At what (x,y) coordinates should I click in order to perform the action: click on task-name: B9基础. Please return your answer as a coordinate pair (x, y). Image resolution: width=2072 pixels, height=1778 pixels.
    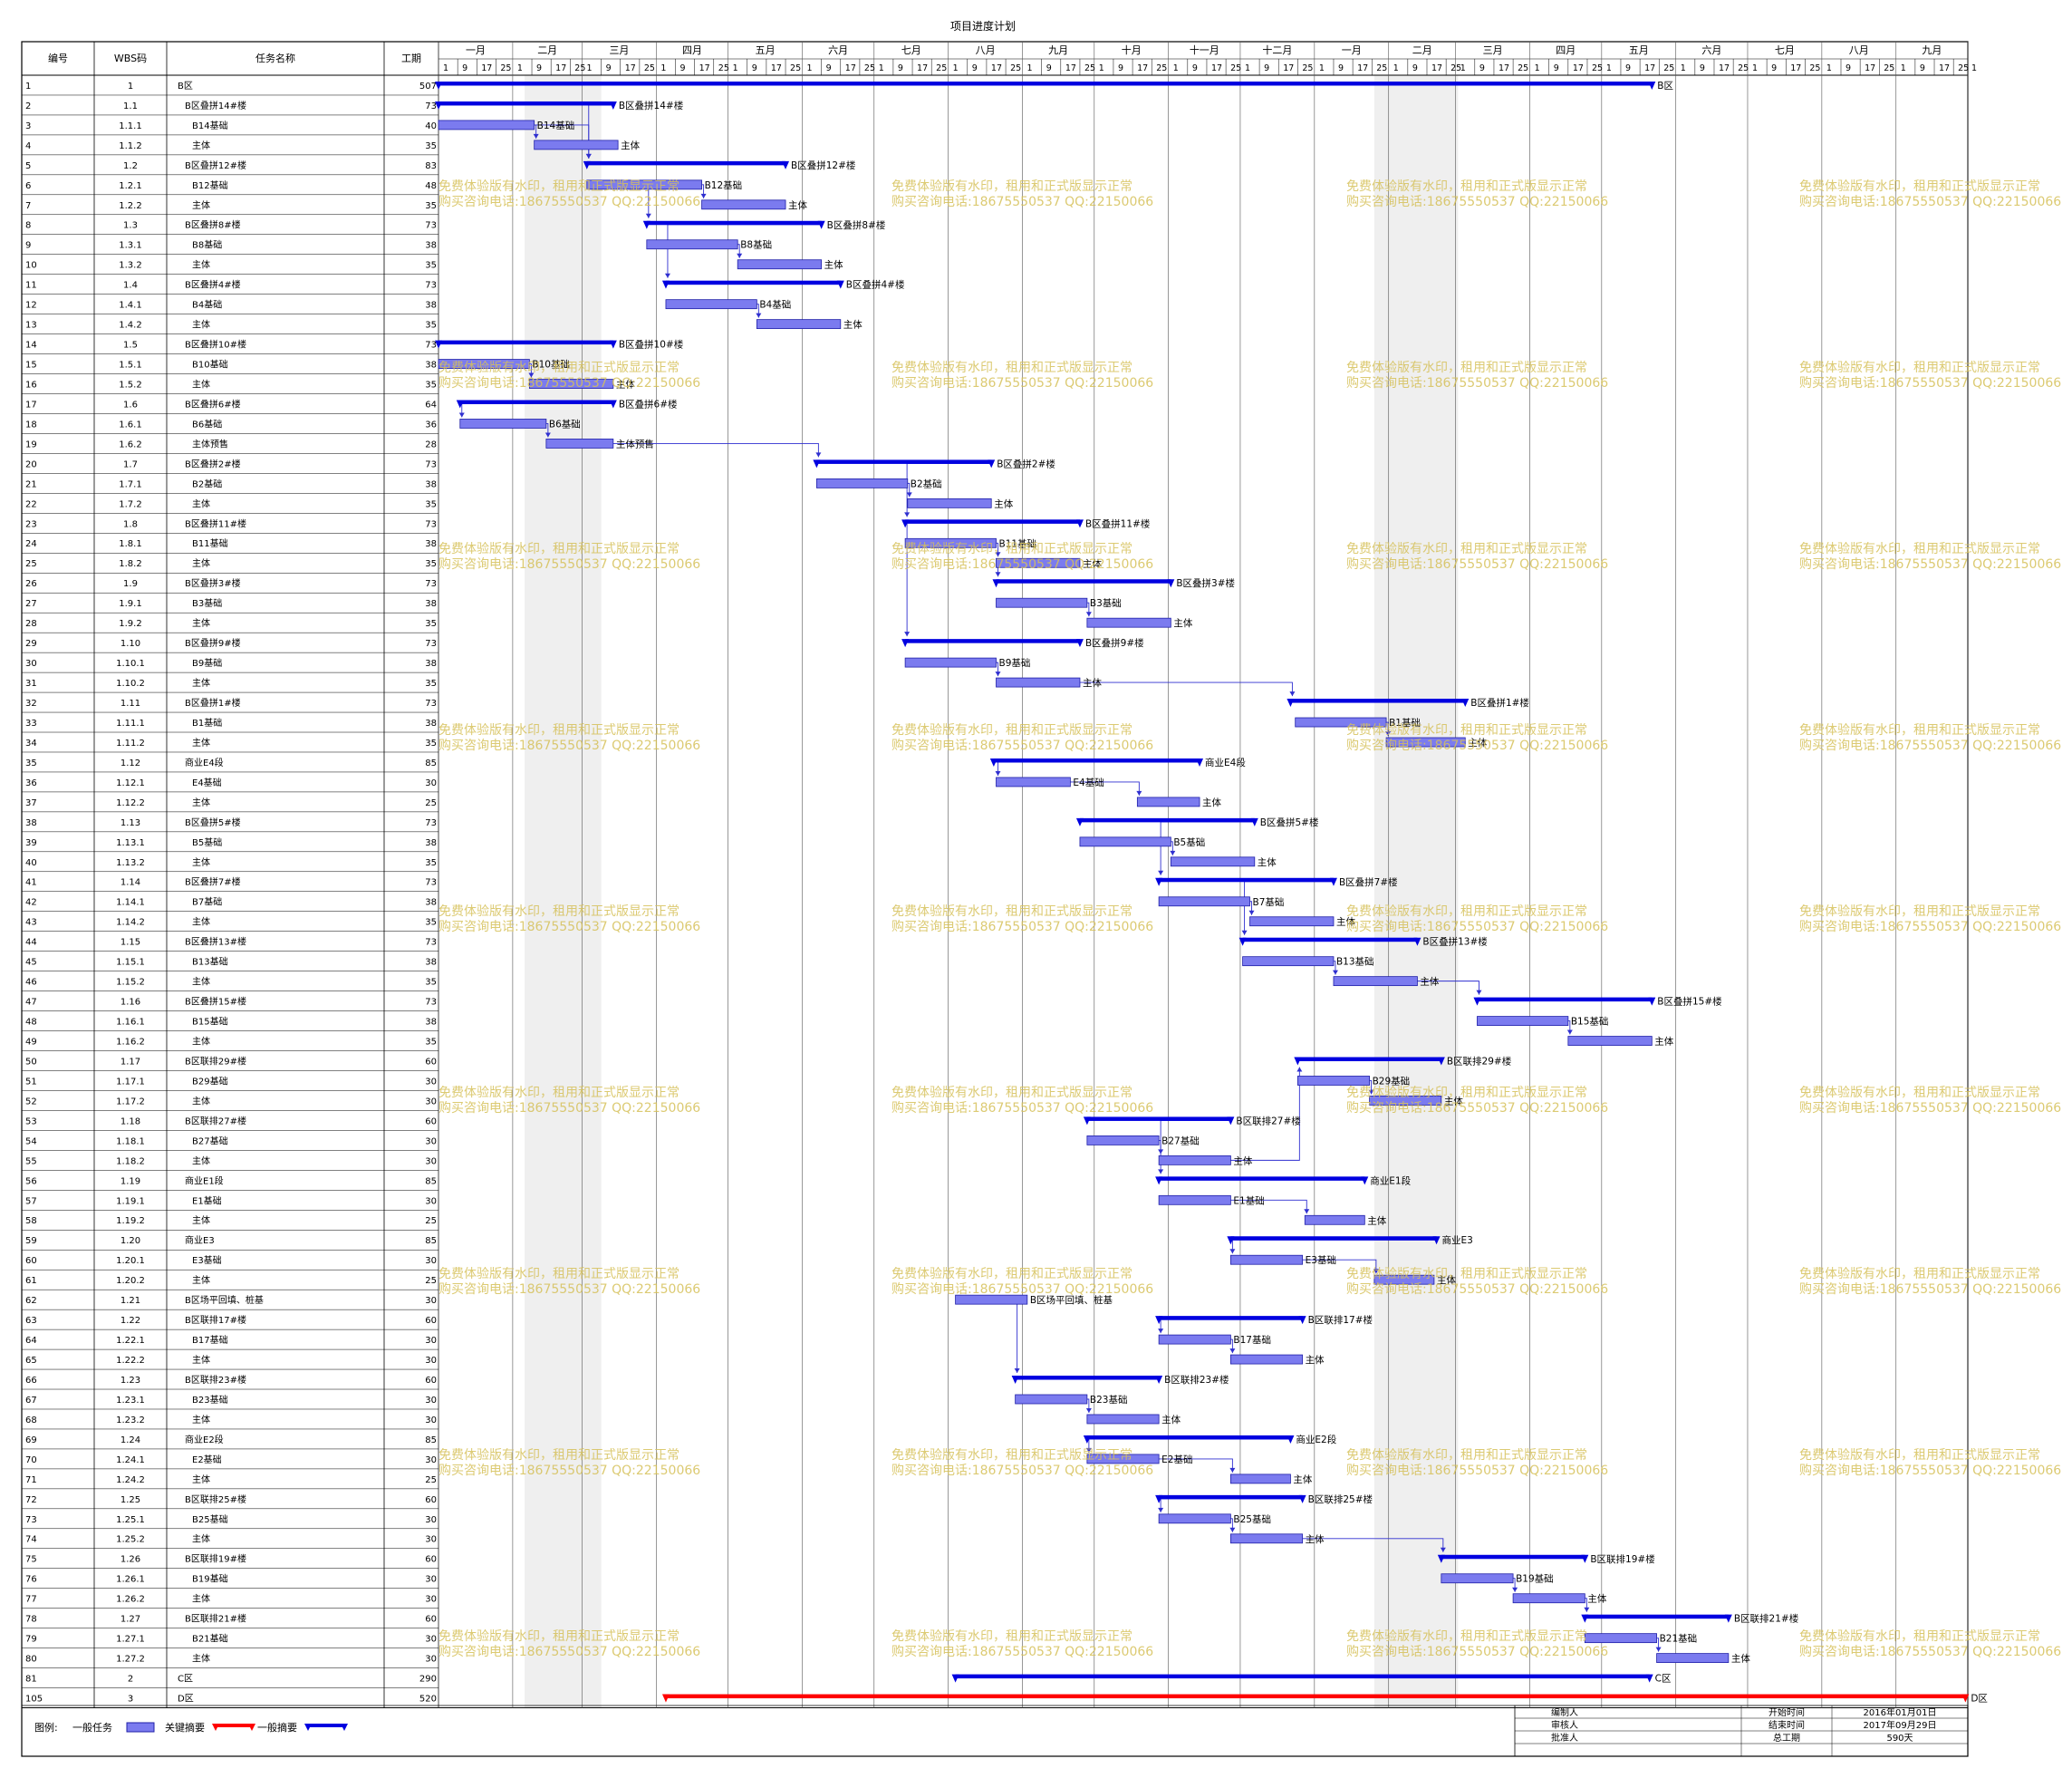
    Looking at the image, I should click on (207, 663).